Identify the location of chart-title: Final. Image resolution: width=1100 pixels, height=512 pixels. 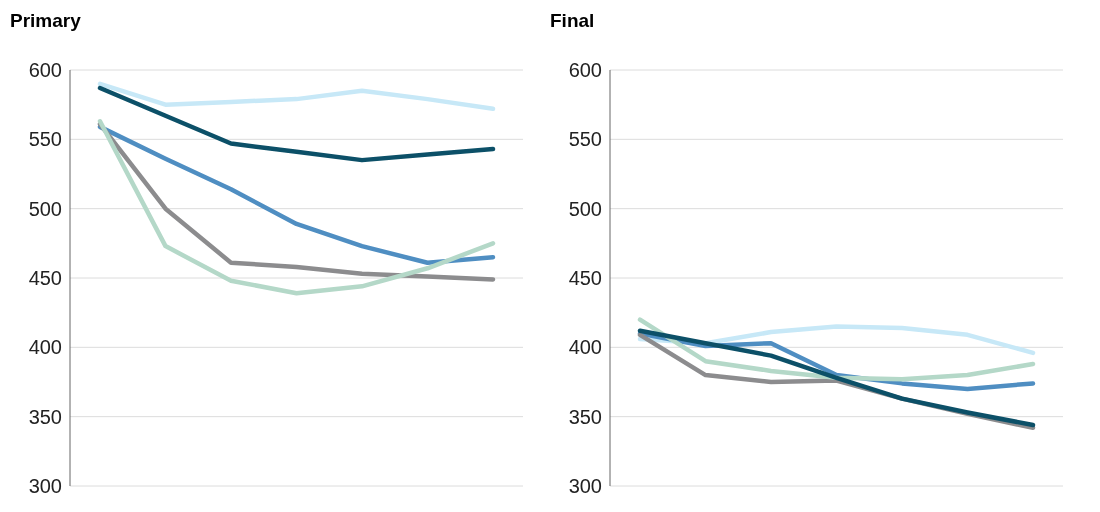
(572, 21).